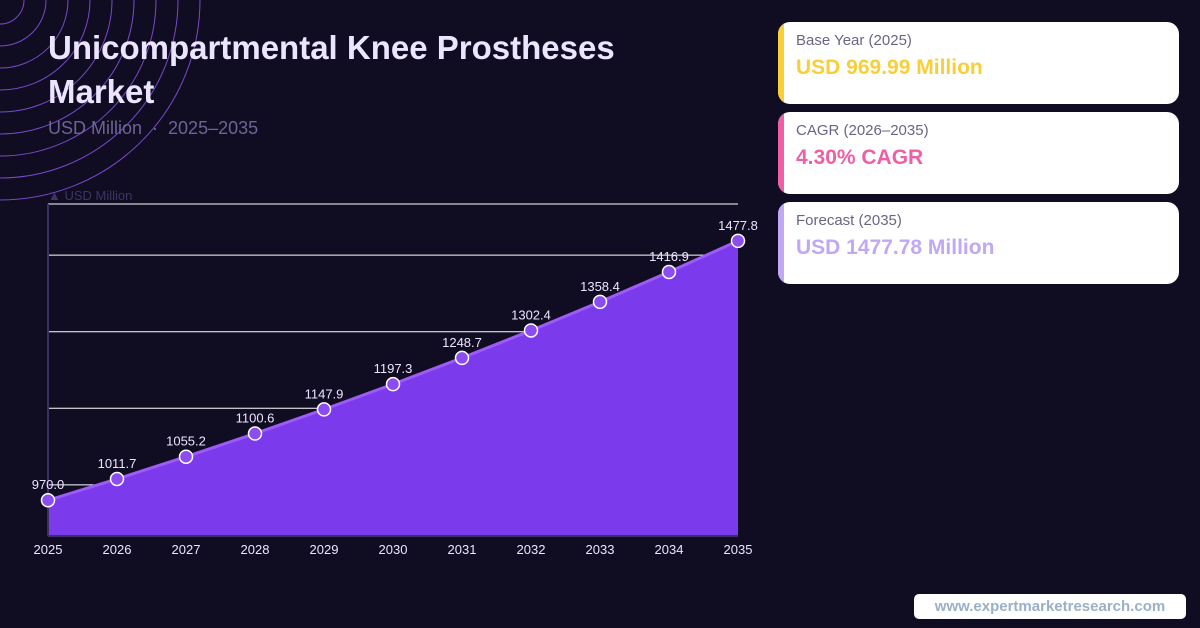 The height and width of the screenshot is (628, 1200). Describe the element at coordinates (462, 342) in the screenshot. I see `data-label: 1248.7` at that location.